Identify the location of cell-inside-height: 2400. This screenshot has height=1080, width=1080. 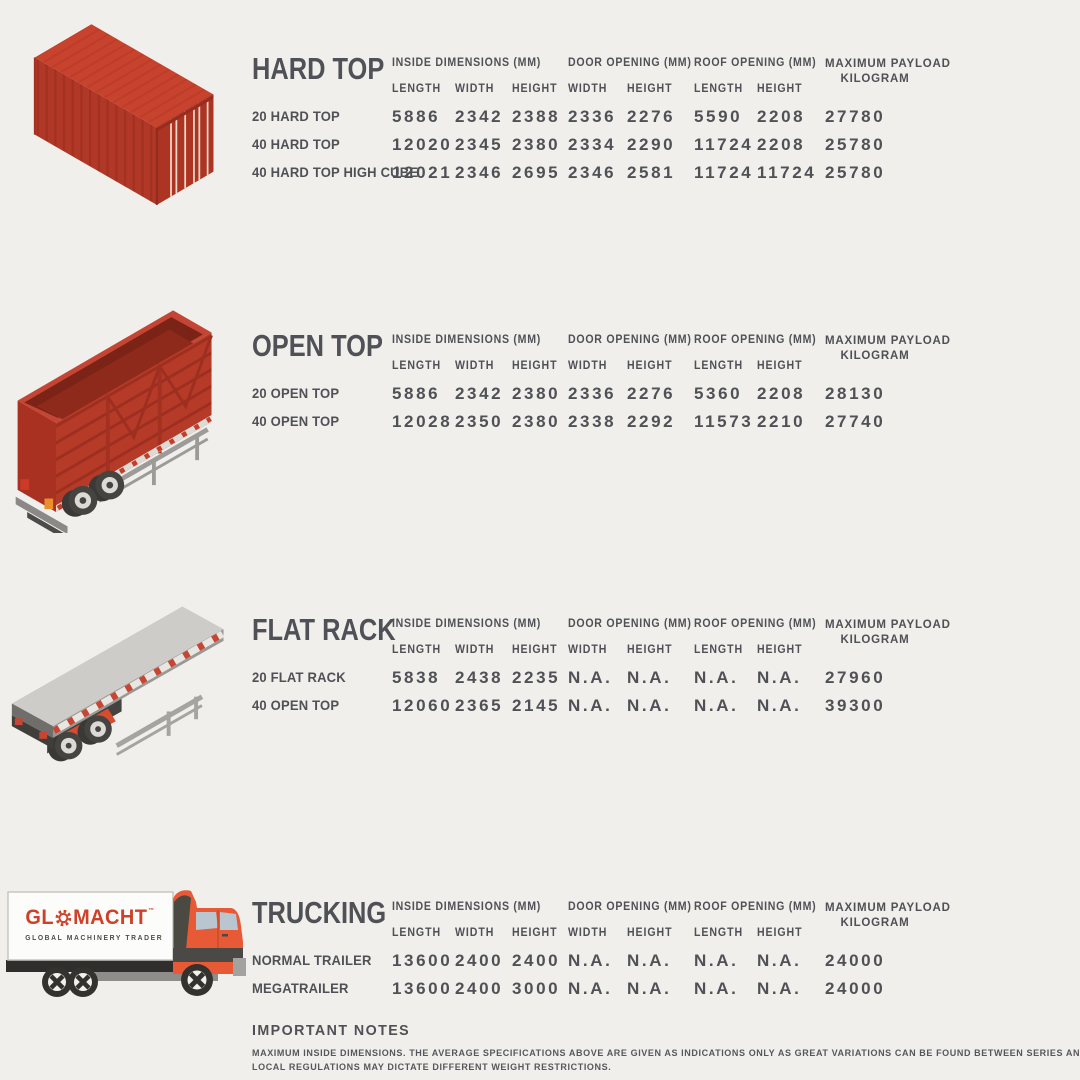
(536, 960).